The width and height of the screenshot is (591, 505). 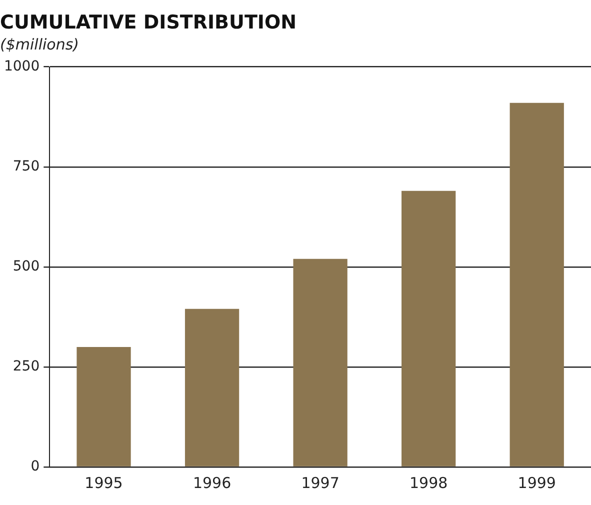 I want to click on x-tick-label: 1996, so click(x=212, y=483).